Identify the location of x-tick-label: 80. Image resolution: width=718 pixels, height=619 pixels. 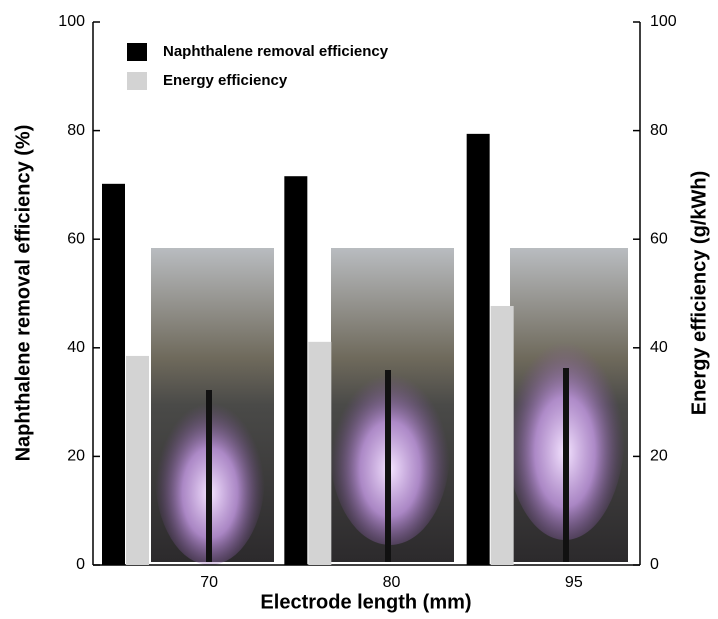
(392, 582).